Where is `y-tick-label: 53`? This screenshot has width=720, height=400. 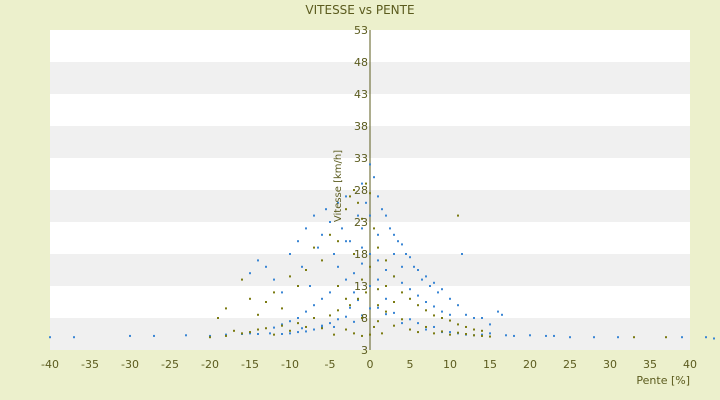 y-tick-label: 53 is located at coordinates (361, 30).